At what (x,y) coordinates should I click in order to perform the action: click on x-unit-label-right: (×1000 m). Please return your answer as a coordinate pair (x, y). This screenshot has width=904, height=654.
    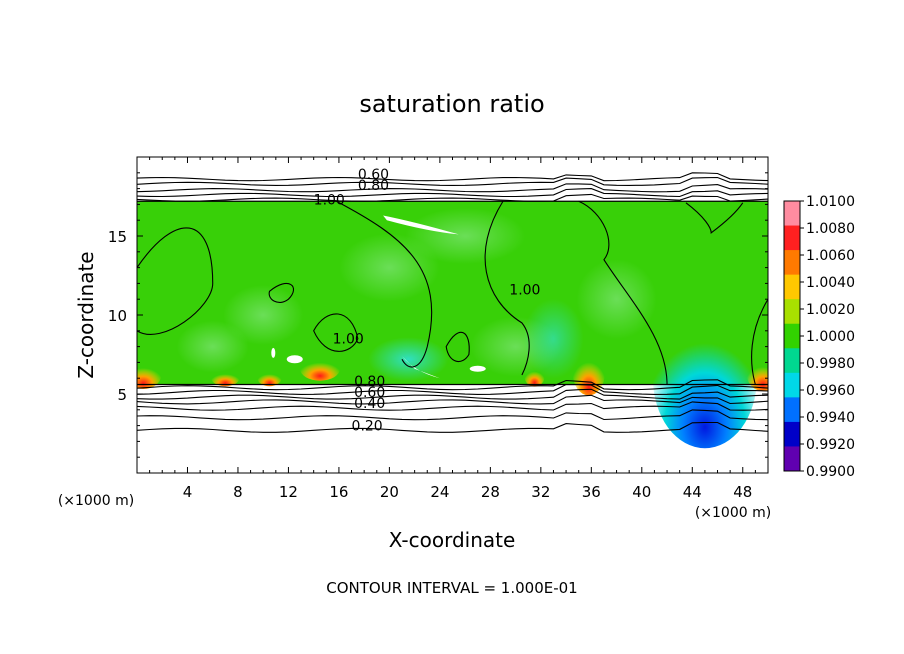
    Looking at the image, I should click on (733, 513).